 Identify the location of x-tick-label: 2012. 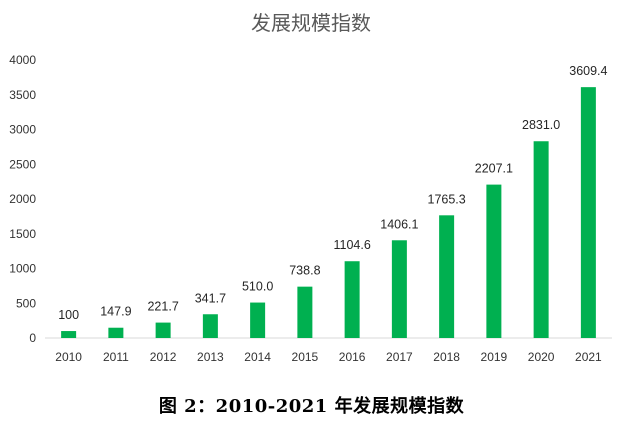
(163, 357).